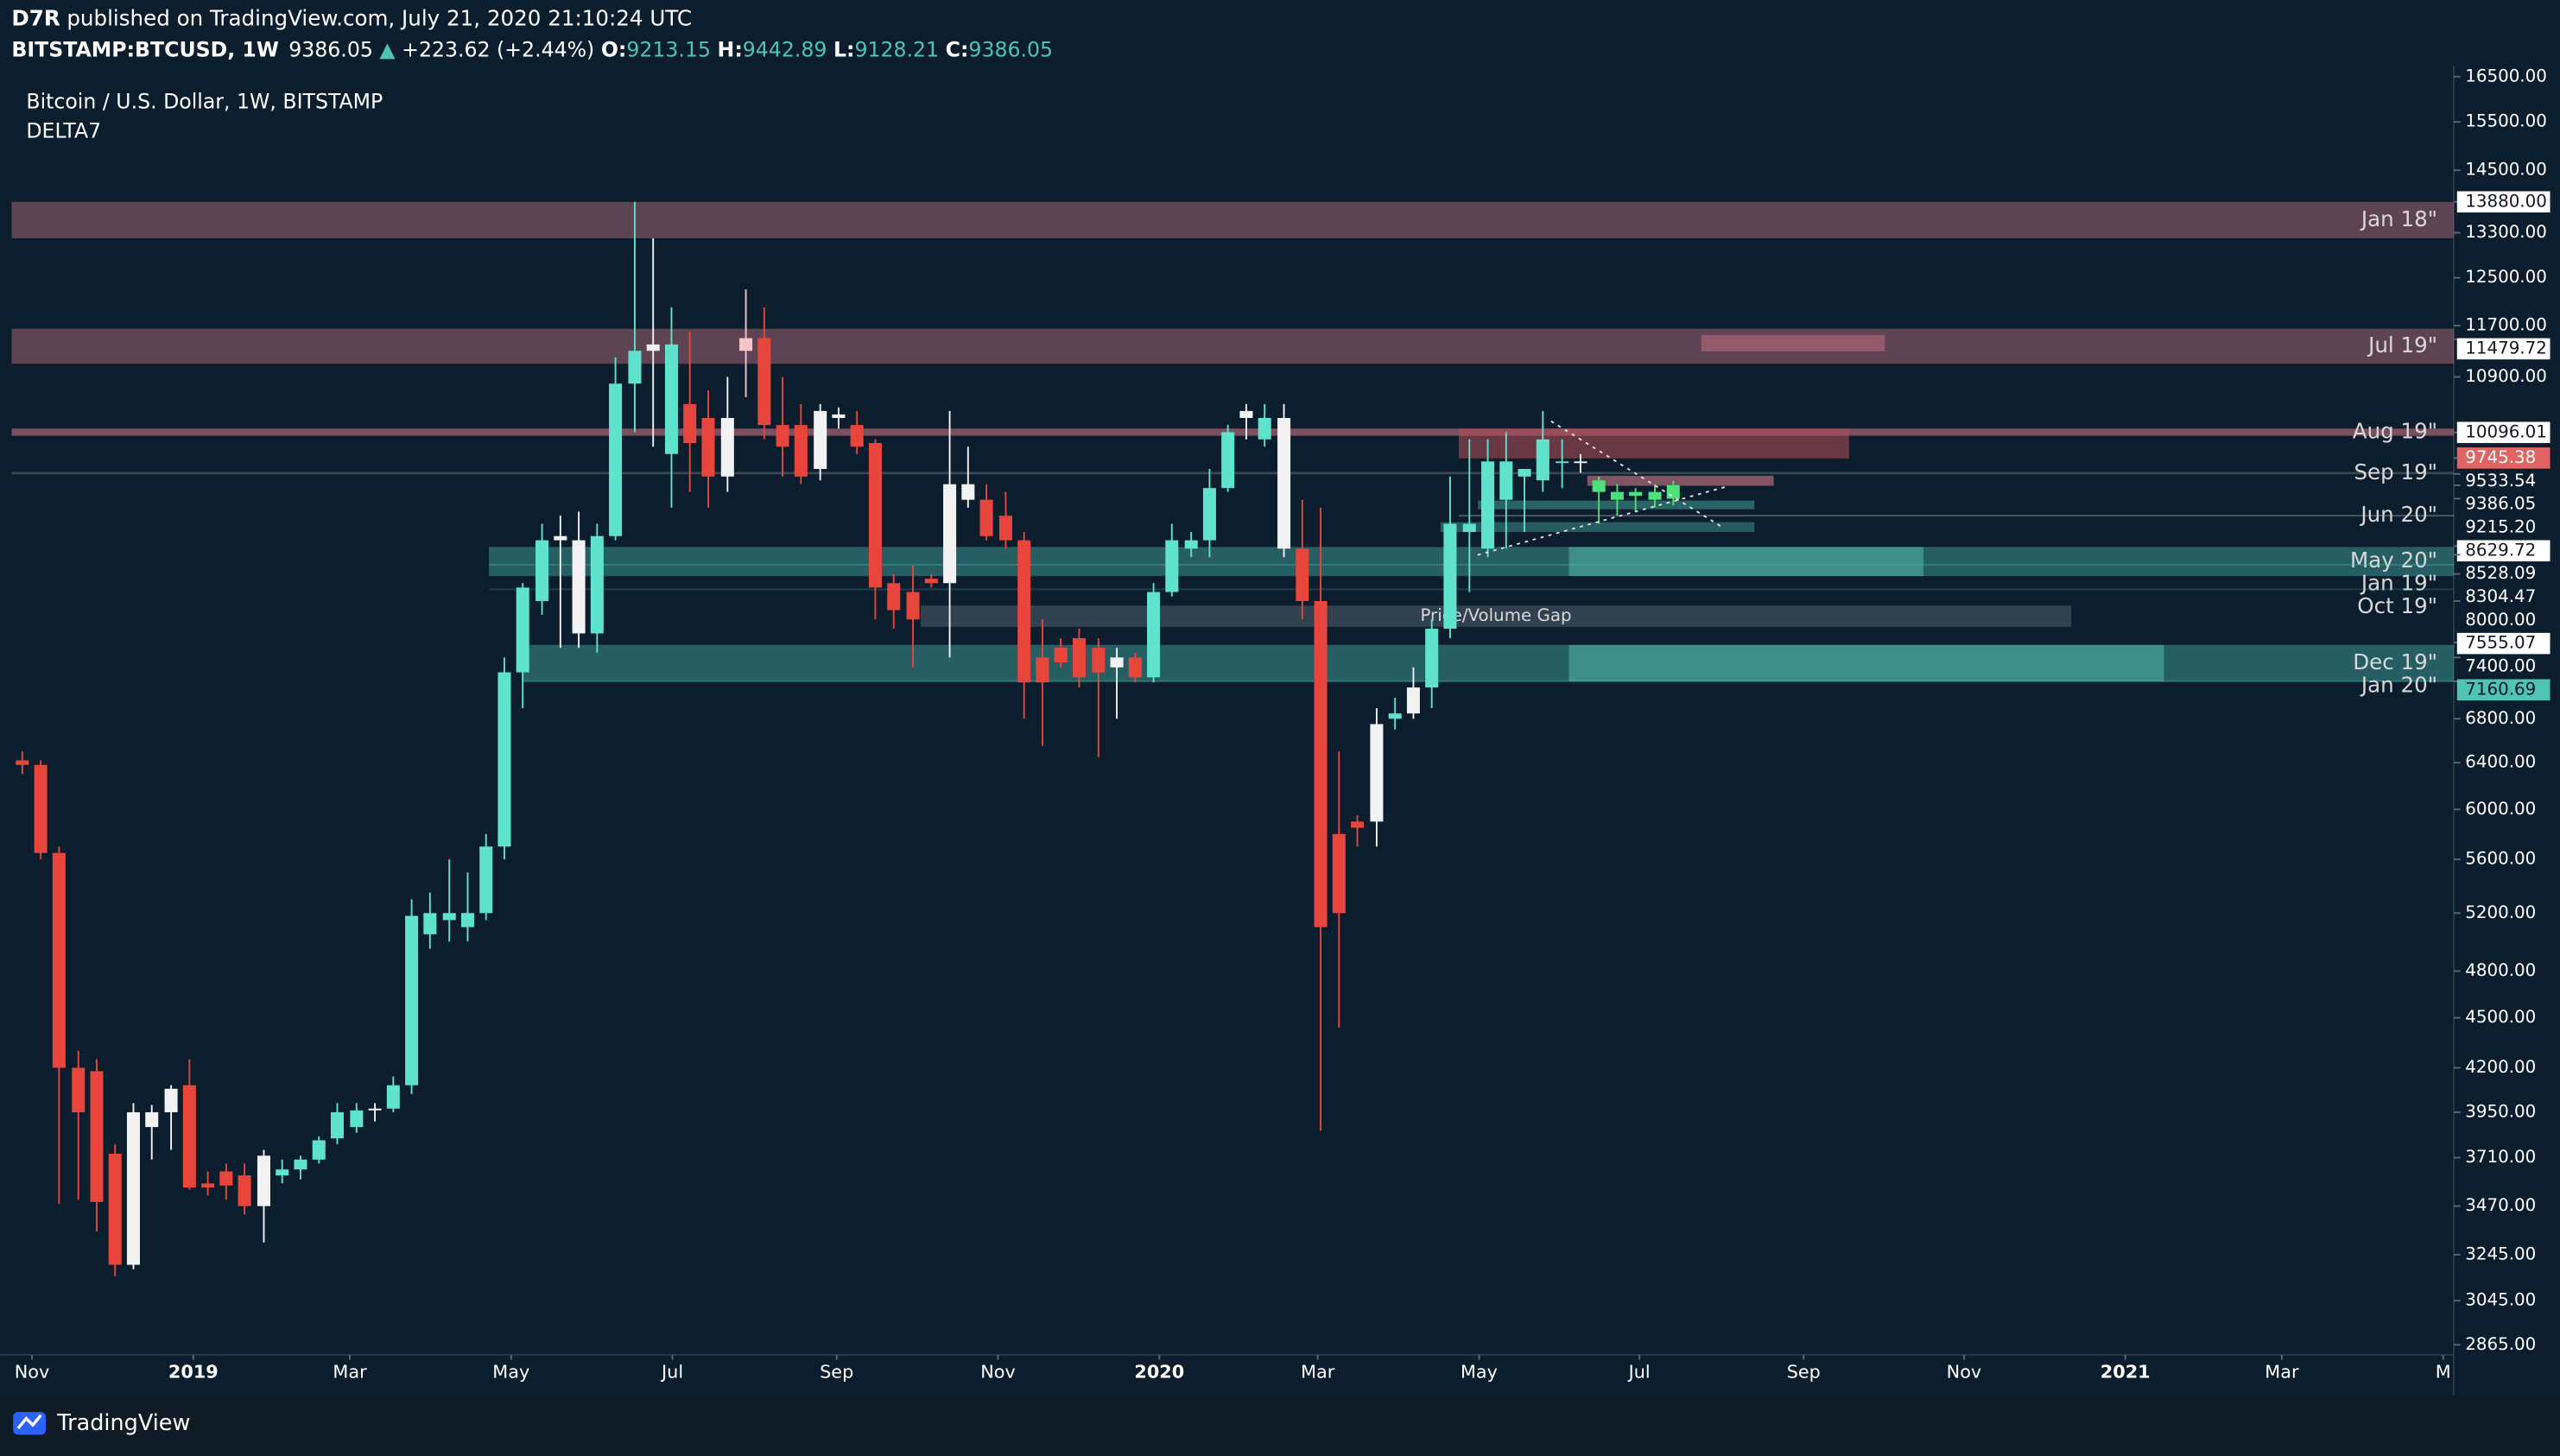  Describe the element at coordinates (2500, 859) in the screenshot. I see `y-tick-label: 5600.00` at that location.